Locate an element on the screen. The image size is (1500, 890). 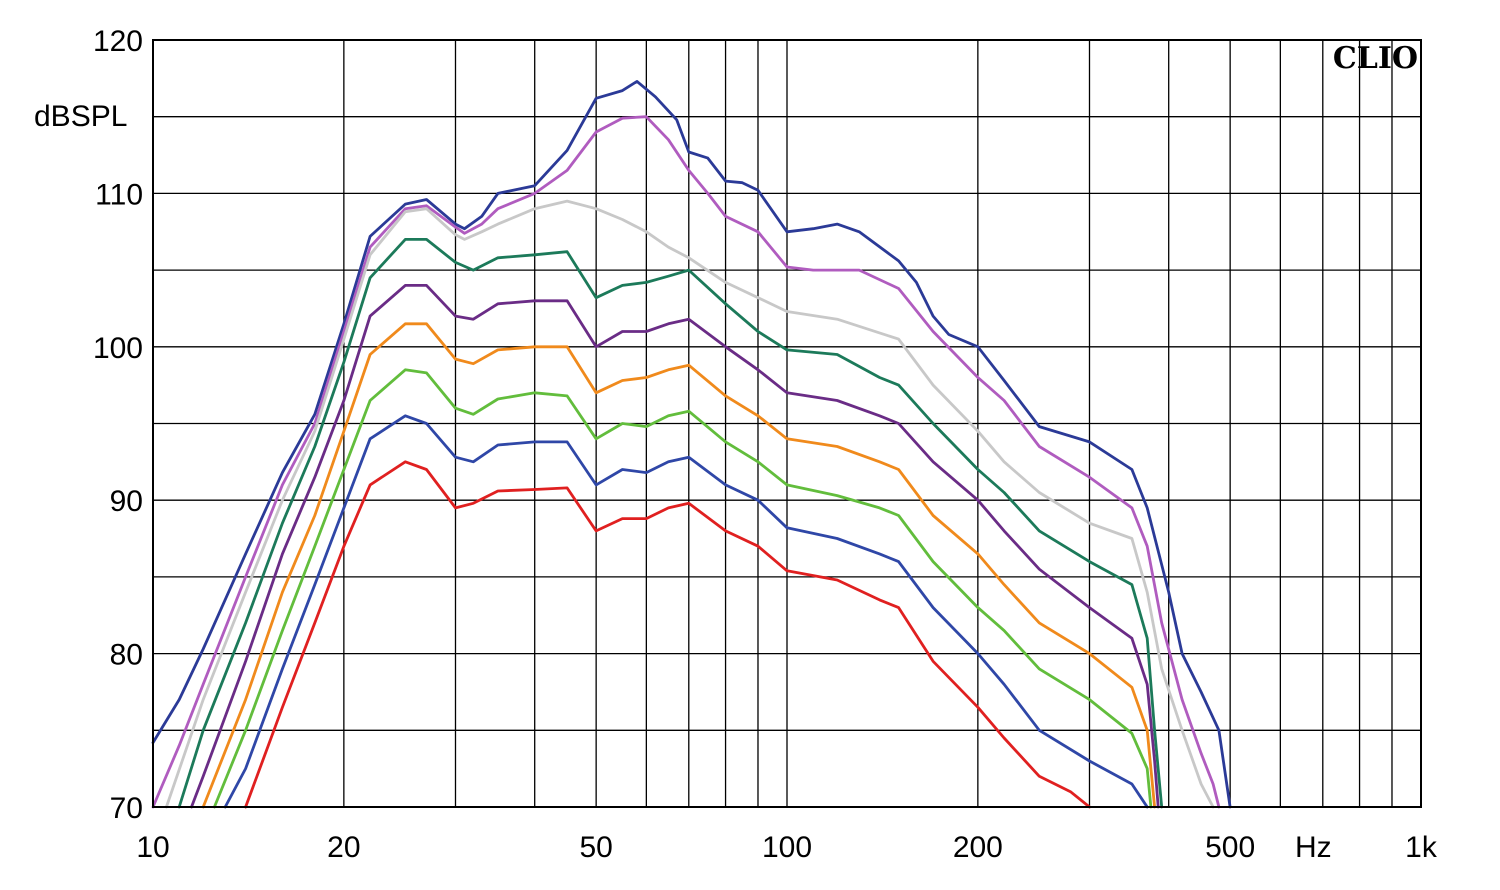
x-tick-label: 10 is located at coordinates (152, 847).